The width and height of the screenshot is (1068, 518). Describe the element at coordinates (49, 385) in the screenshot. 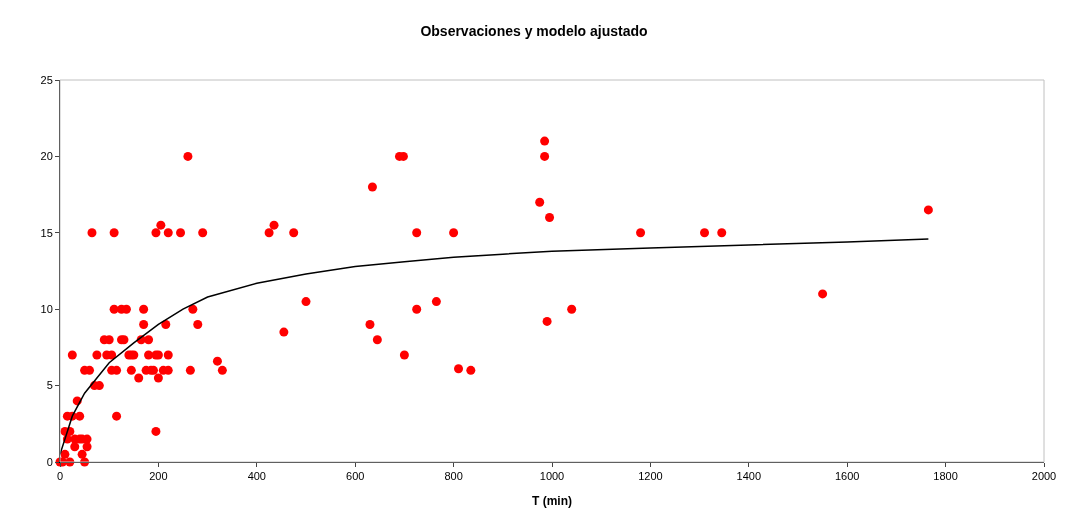

I see `y-tick-label: 5` at that location.